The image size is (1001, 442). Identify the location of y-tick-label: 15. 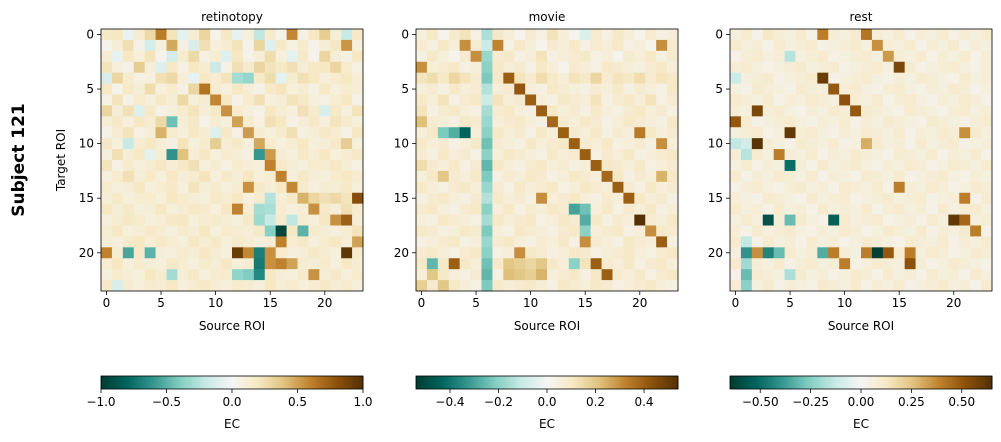
(715, 198).